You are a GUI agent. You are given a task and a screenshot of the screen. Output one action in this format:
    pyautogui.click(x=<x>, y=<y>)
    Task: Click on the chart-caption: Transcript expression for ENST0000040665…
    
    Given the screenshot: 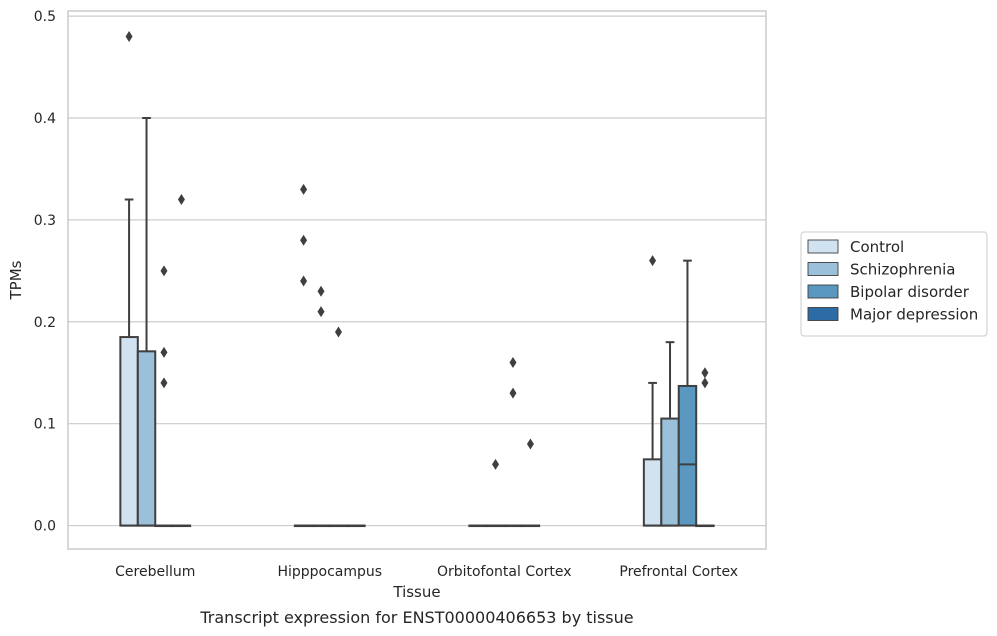 What is the action you would take?
    pyautogui.click(x=416, y=617)
    